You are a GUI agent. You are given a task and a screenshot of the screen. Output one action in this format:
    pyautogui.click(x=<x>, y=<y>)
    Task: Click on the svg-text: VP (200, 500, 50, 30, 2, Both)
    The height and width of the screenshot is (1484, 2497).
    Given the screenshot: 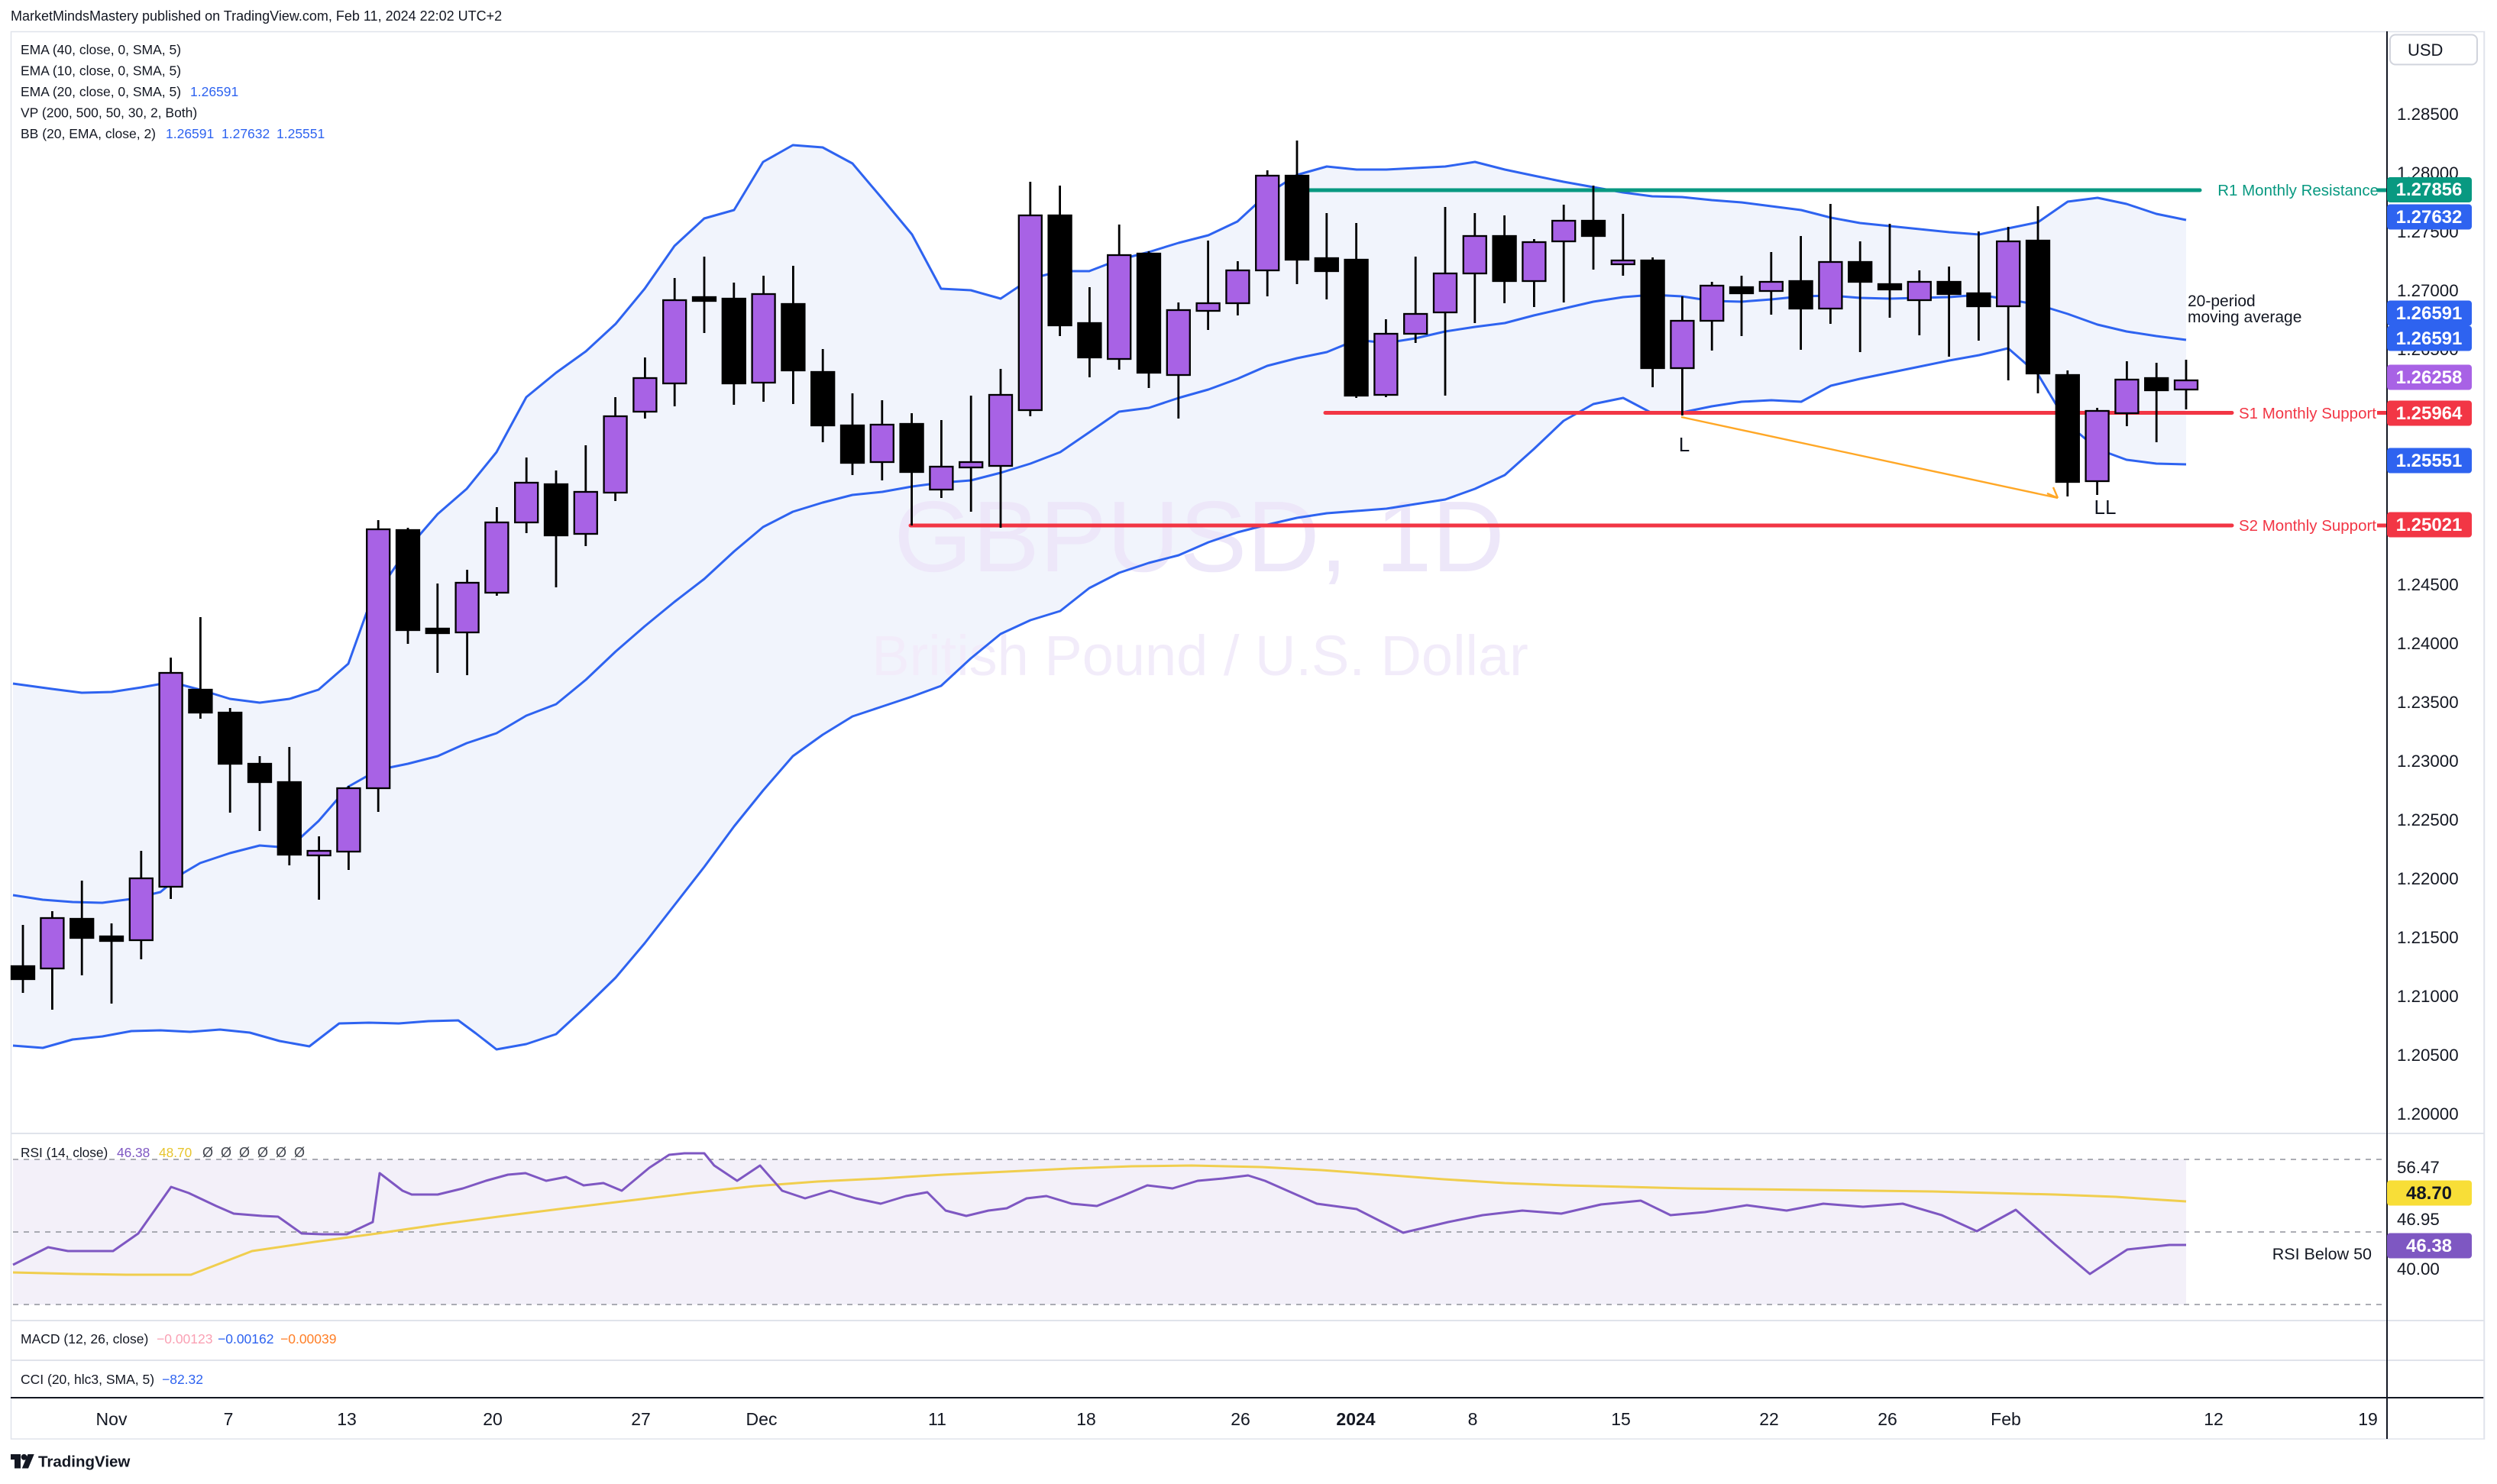 What is the action you would take?
    pyautogui.click(x=109, y=113)
    